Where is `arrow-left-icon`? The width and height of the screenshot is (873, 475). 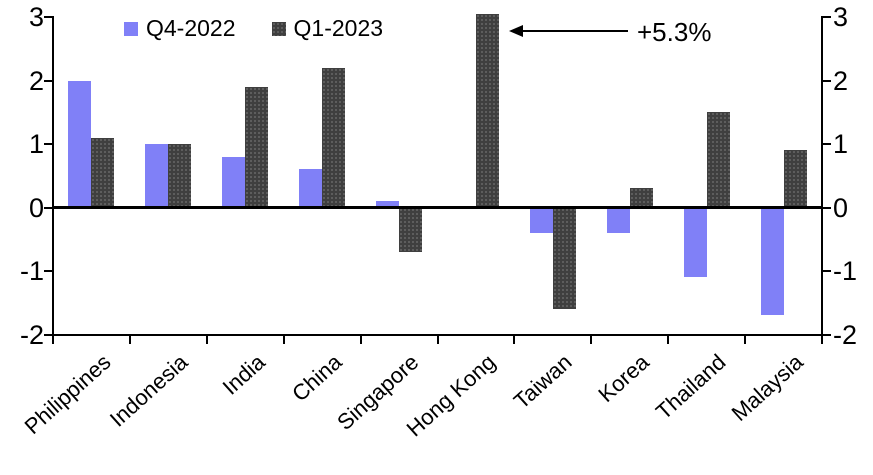 arrow-left-icon is located at coordinates (516, 31).